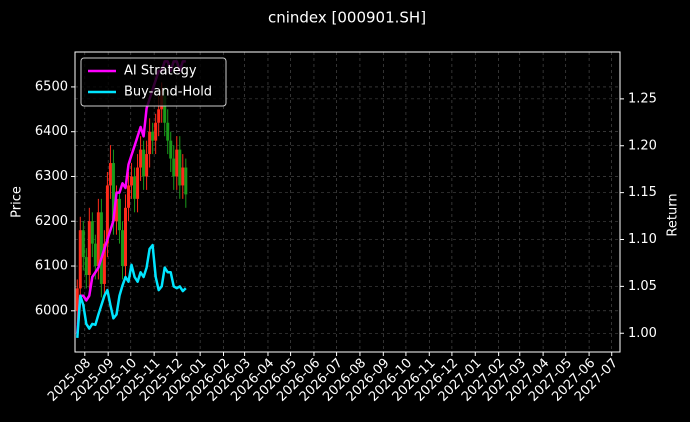 The image size is (690, 422). What do you see at coordinates (160, 71) in the screenshot?
I see `legend-label: AI Strategy` at bounding box center [160, 71].